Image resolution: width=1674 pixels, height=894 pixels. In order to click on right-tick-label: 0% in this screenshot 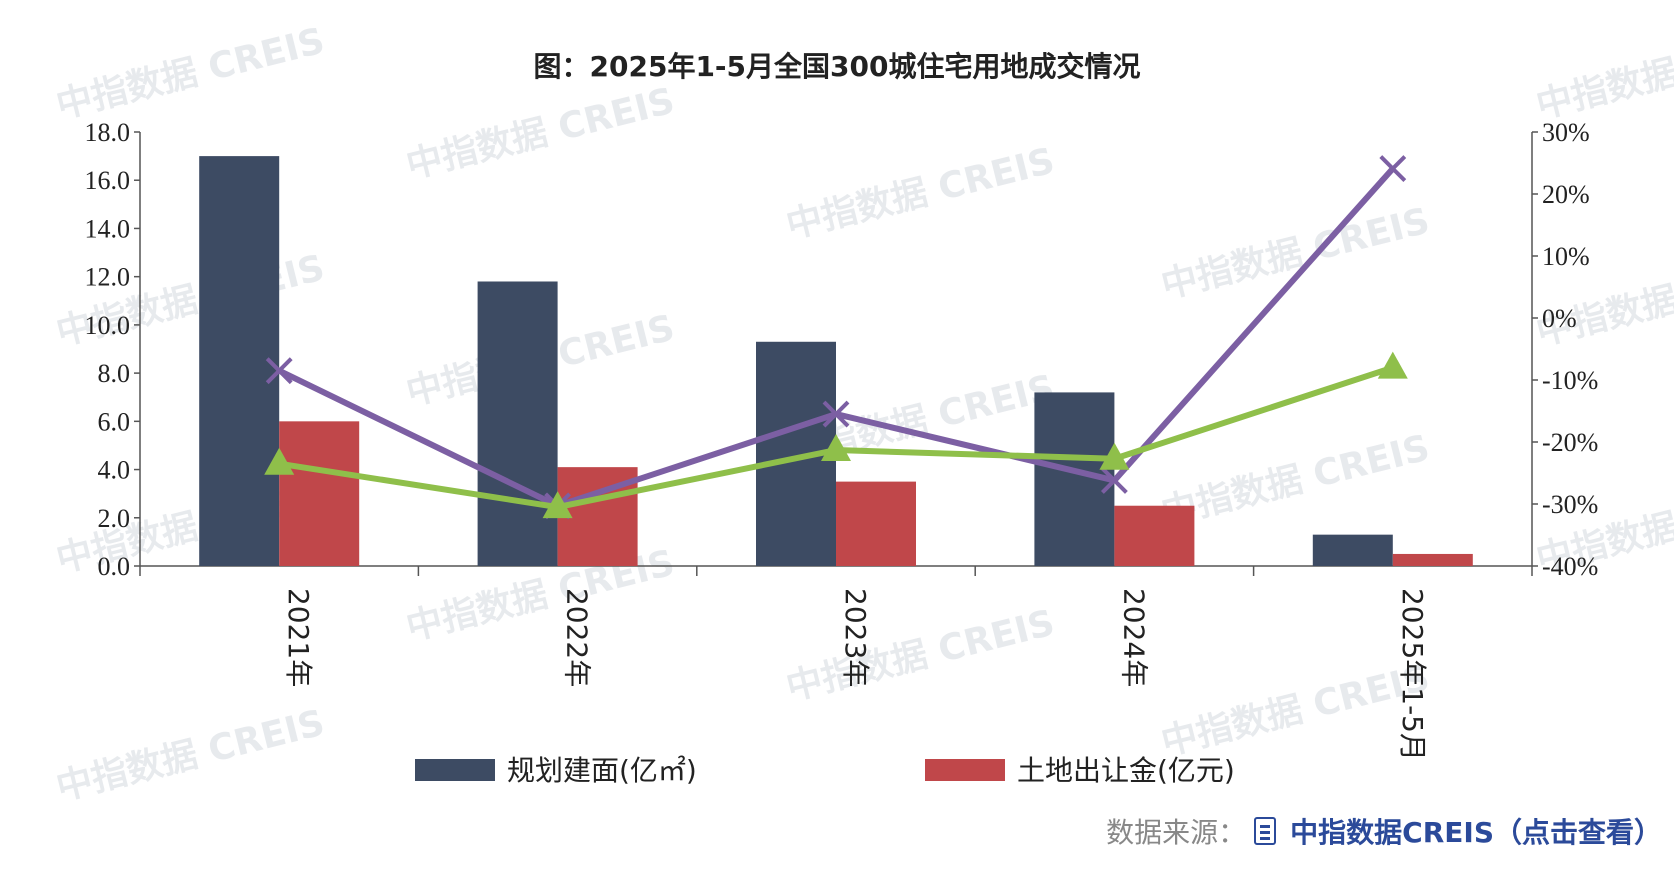, I will do `click(1559, 318)`.